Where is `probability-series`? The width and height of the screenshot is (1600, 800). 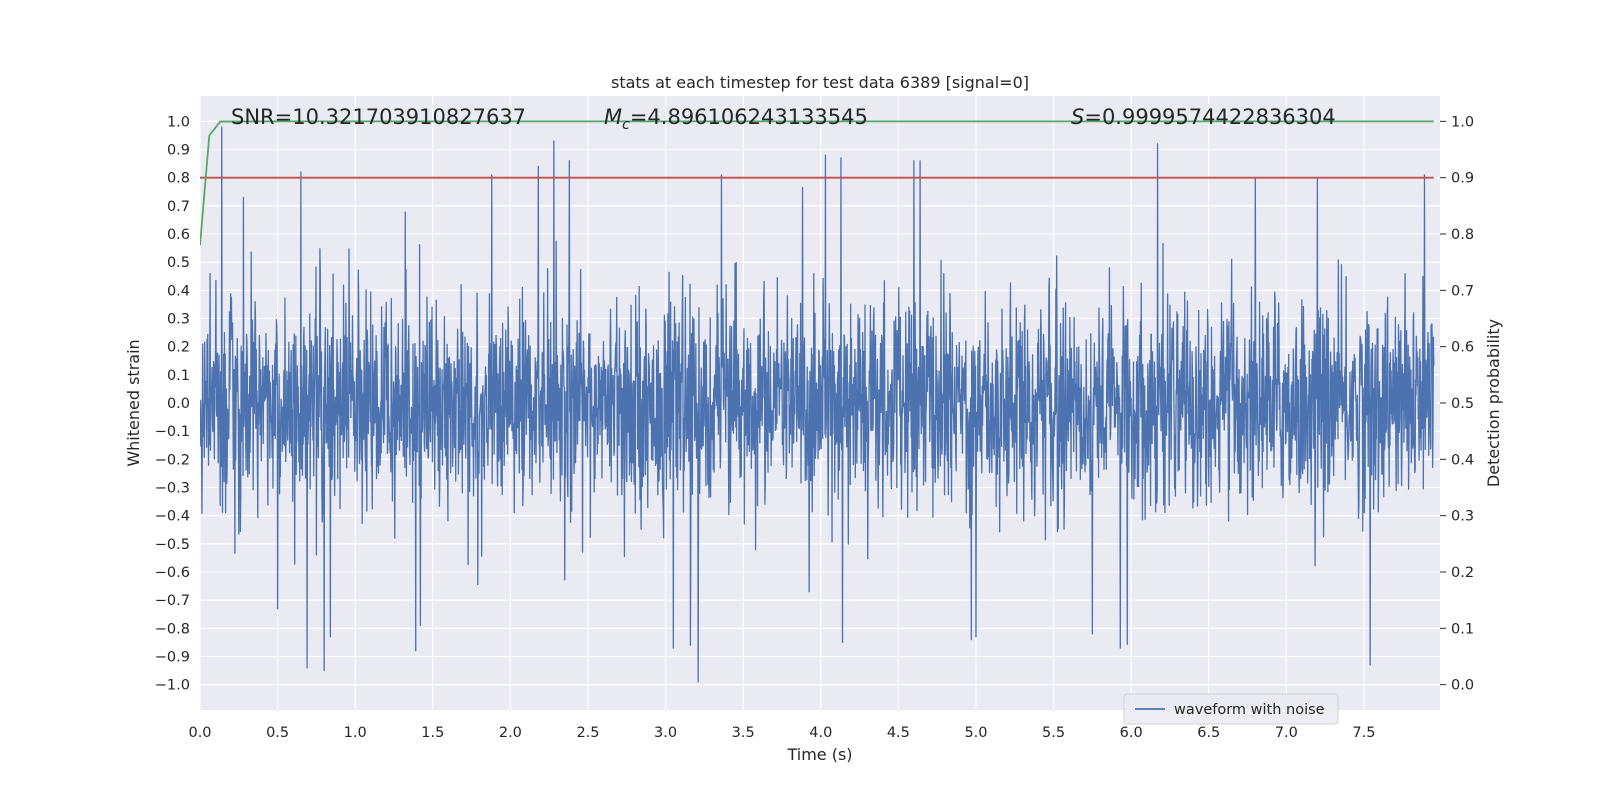 probability-series is located at coordinates (817, 183).